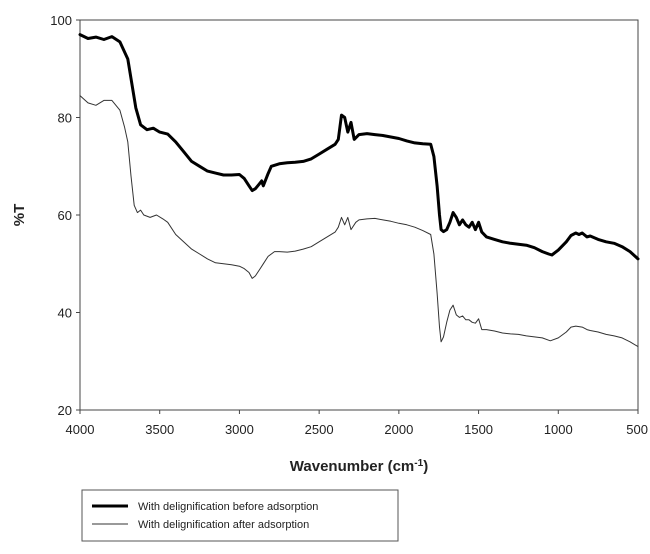 The width and height of the screenshot is (650, 554). What do you see at coordinates (478, 429) in the screenshot?
I see `x-tick-label: 1500` at bounding box center [478, 429].